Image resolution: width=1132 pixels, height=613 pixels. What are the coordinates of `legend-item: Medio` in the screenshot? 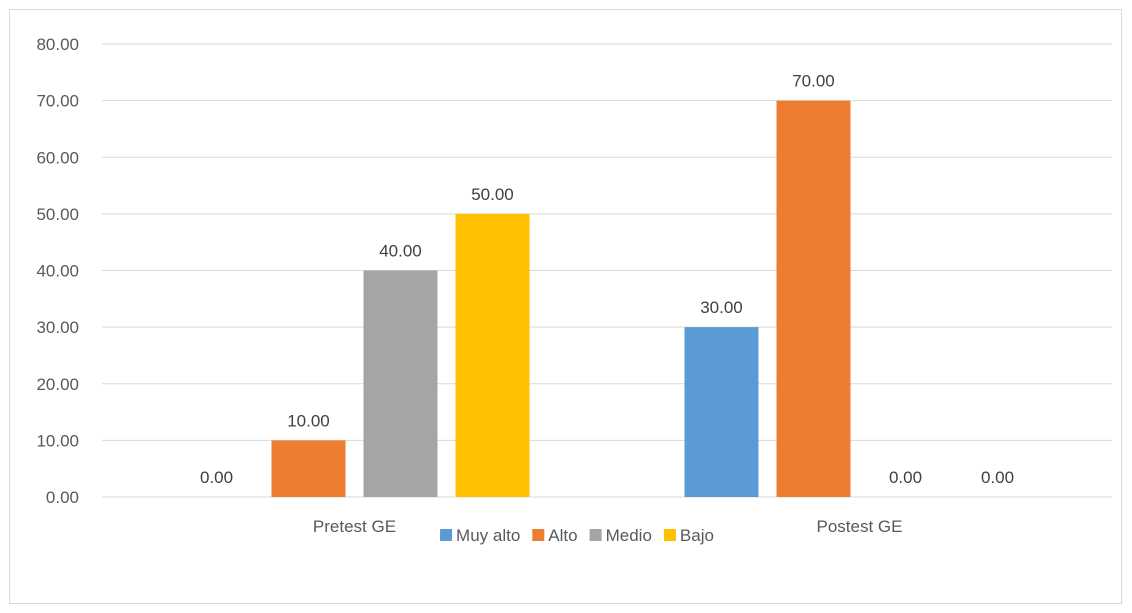 It's located at (620, 535).